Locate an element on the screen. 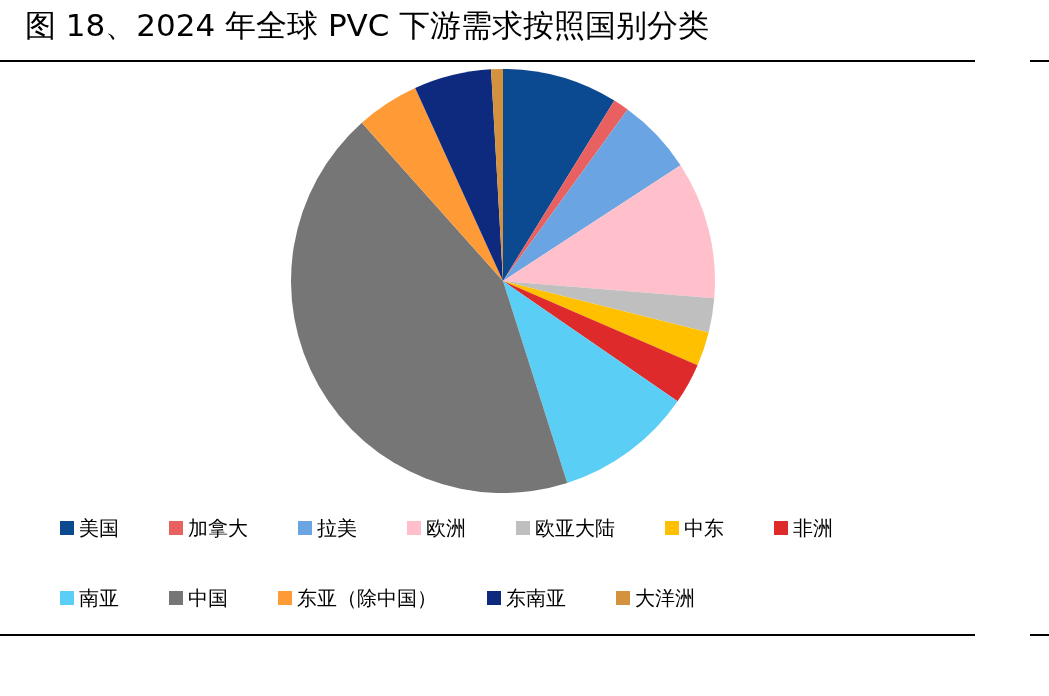 The width and height of the screenshot is (1049, 696). legend-label: 大洋洲 is located at coordinates (665, 598).